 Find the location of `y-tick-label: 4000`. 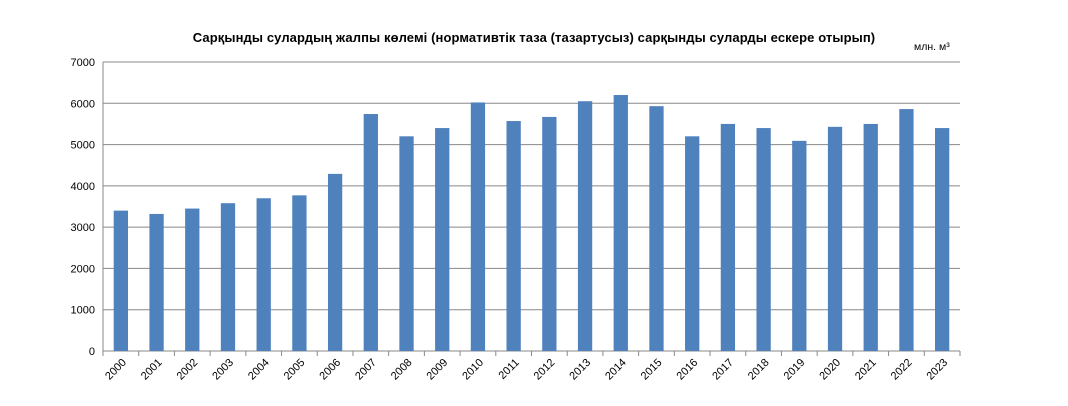

y-tick-label: 4000 is located at coordinates (83, 187).